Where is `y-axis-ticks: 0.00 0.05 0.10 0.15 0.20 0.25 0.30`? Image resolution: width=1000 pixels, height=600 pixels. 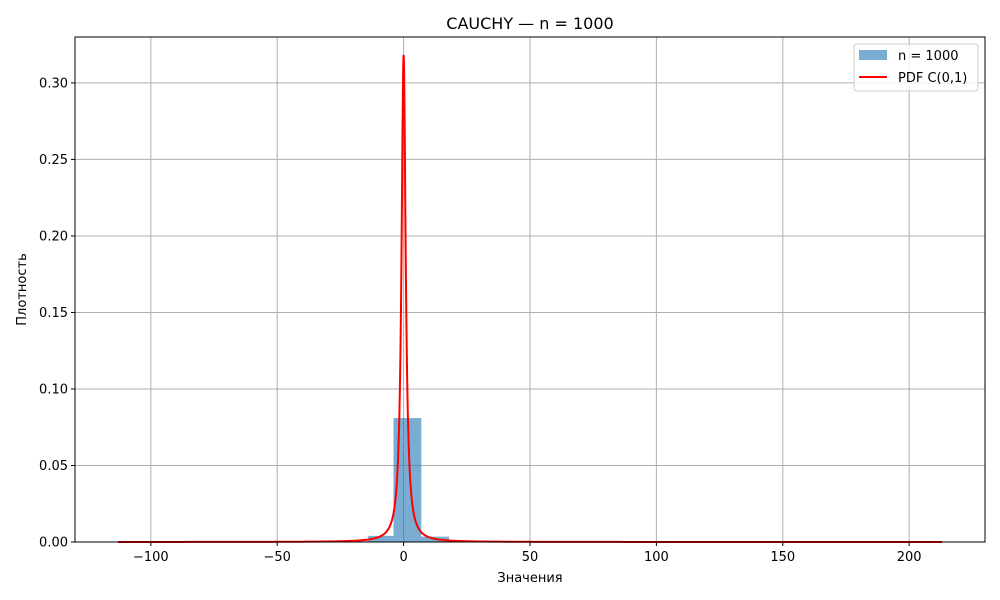 y-axis-ticks: 0.00 0.05 0.10 0.15 0.20 0.25 0.30 is located at coordinates (57, 313).